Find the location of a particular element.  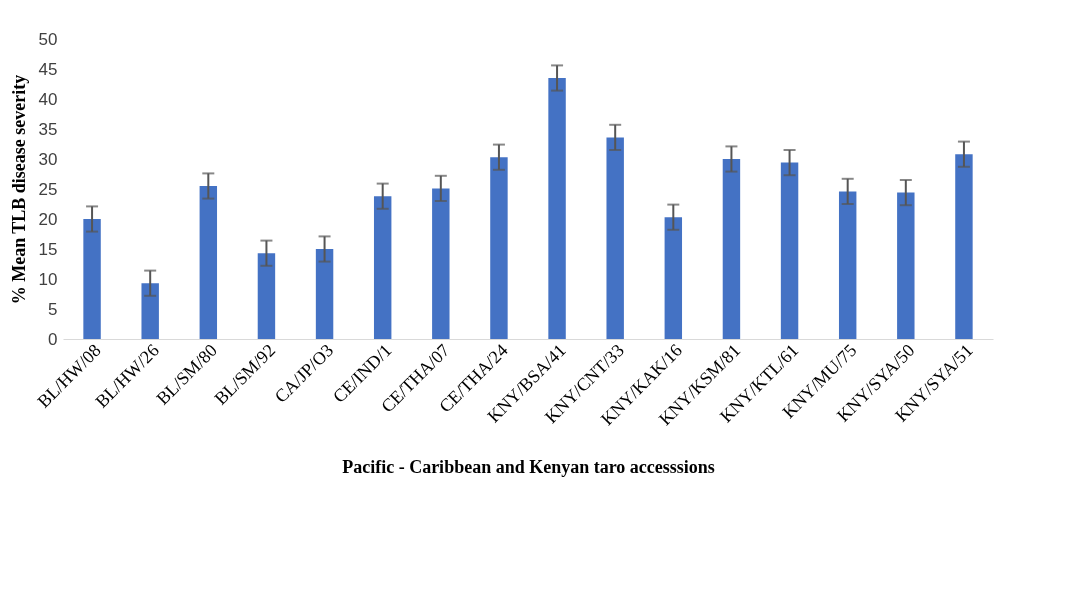

y-tick-label: 35 is located at coordinates (48, 129).